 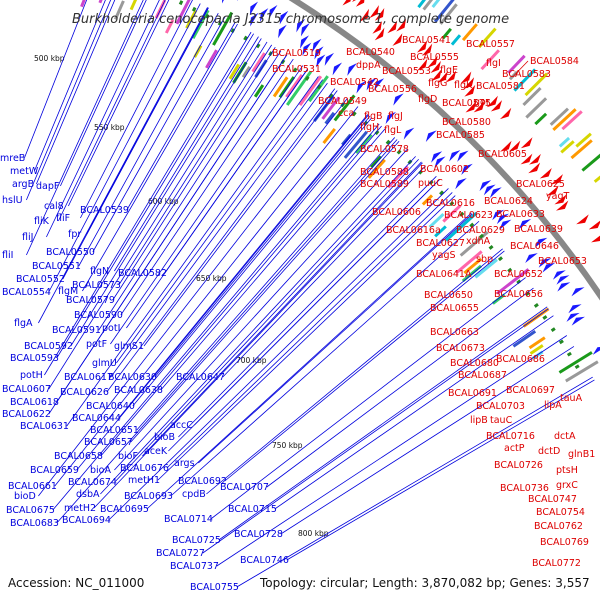 I want to click on gene-label: BCAL0694, so click(x=86, y=520).